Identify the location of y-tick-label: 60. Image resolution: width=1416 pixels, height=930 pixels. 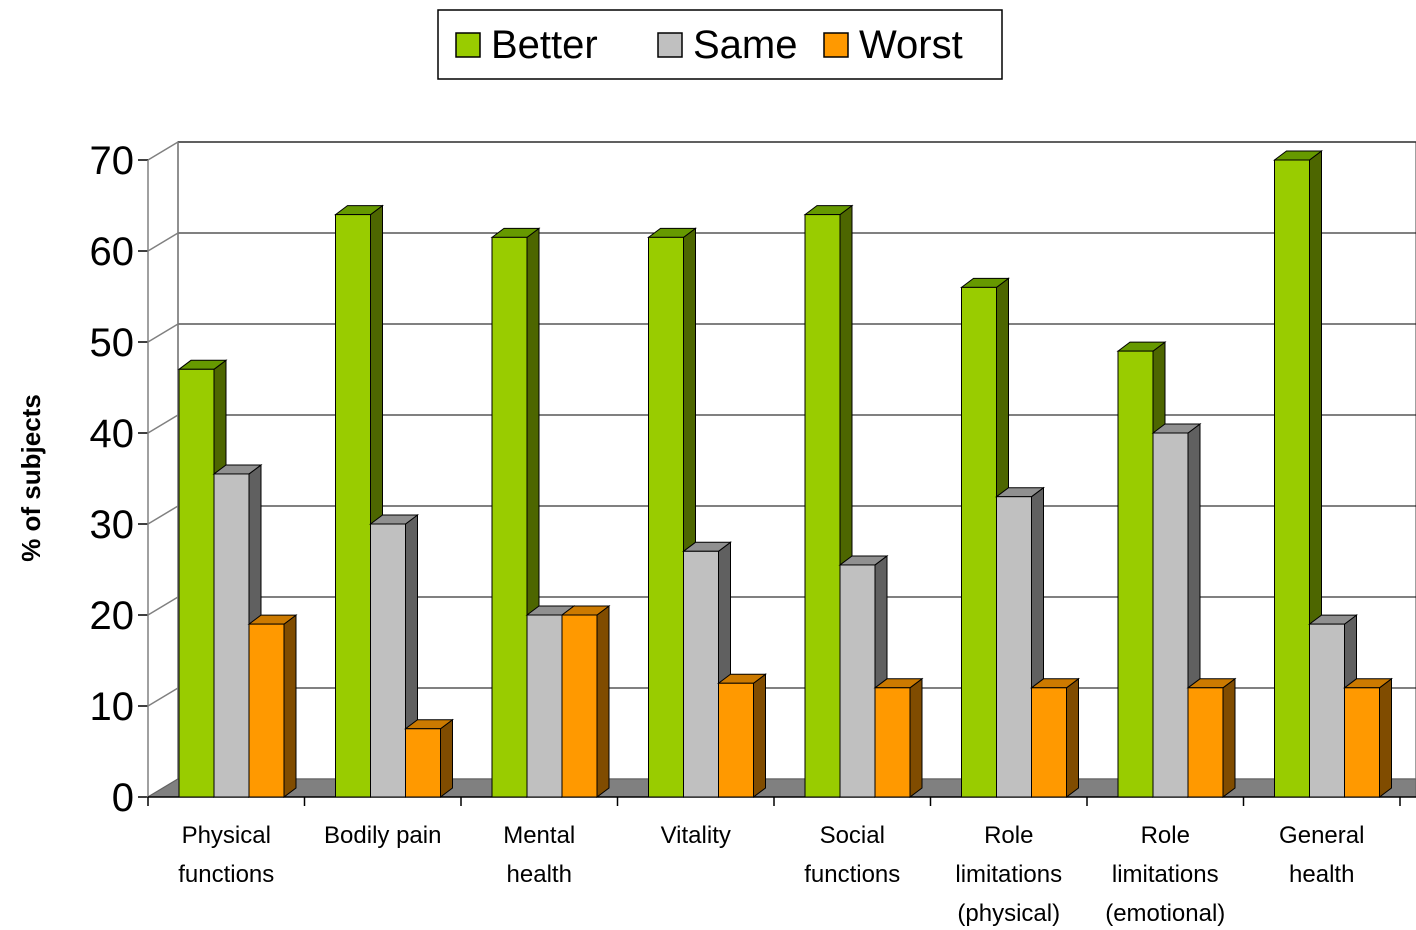
(112, 252).